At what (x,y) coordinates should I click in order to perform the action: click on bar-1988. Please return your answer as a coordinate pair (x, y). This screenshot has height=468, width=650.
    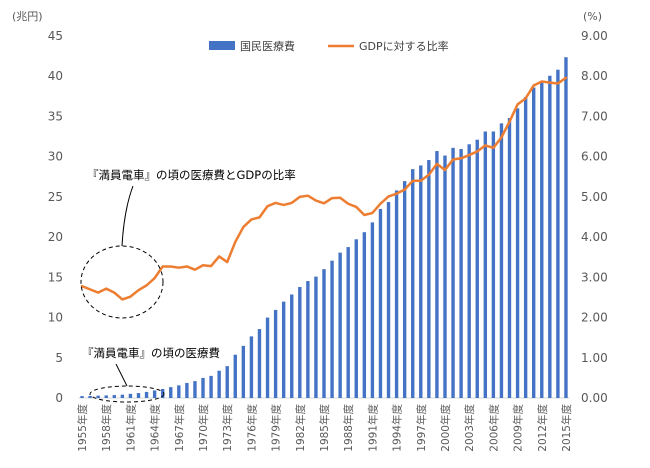
    Looking at the image, I should click on (348, 322).